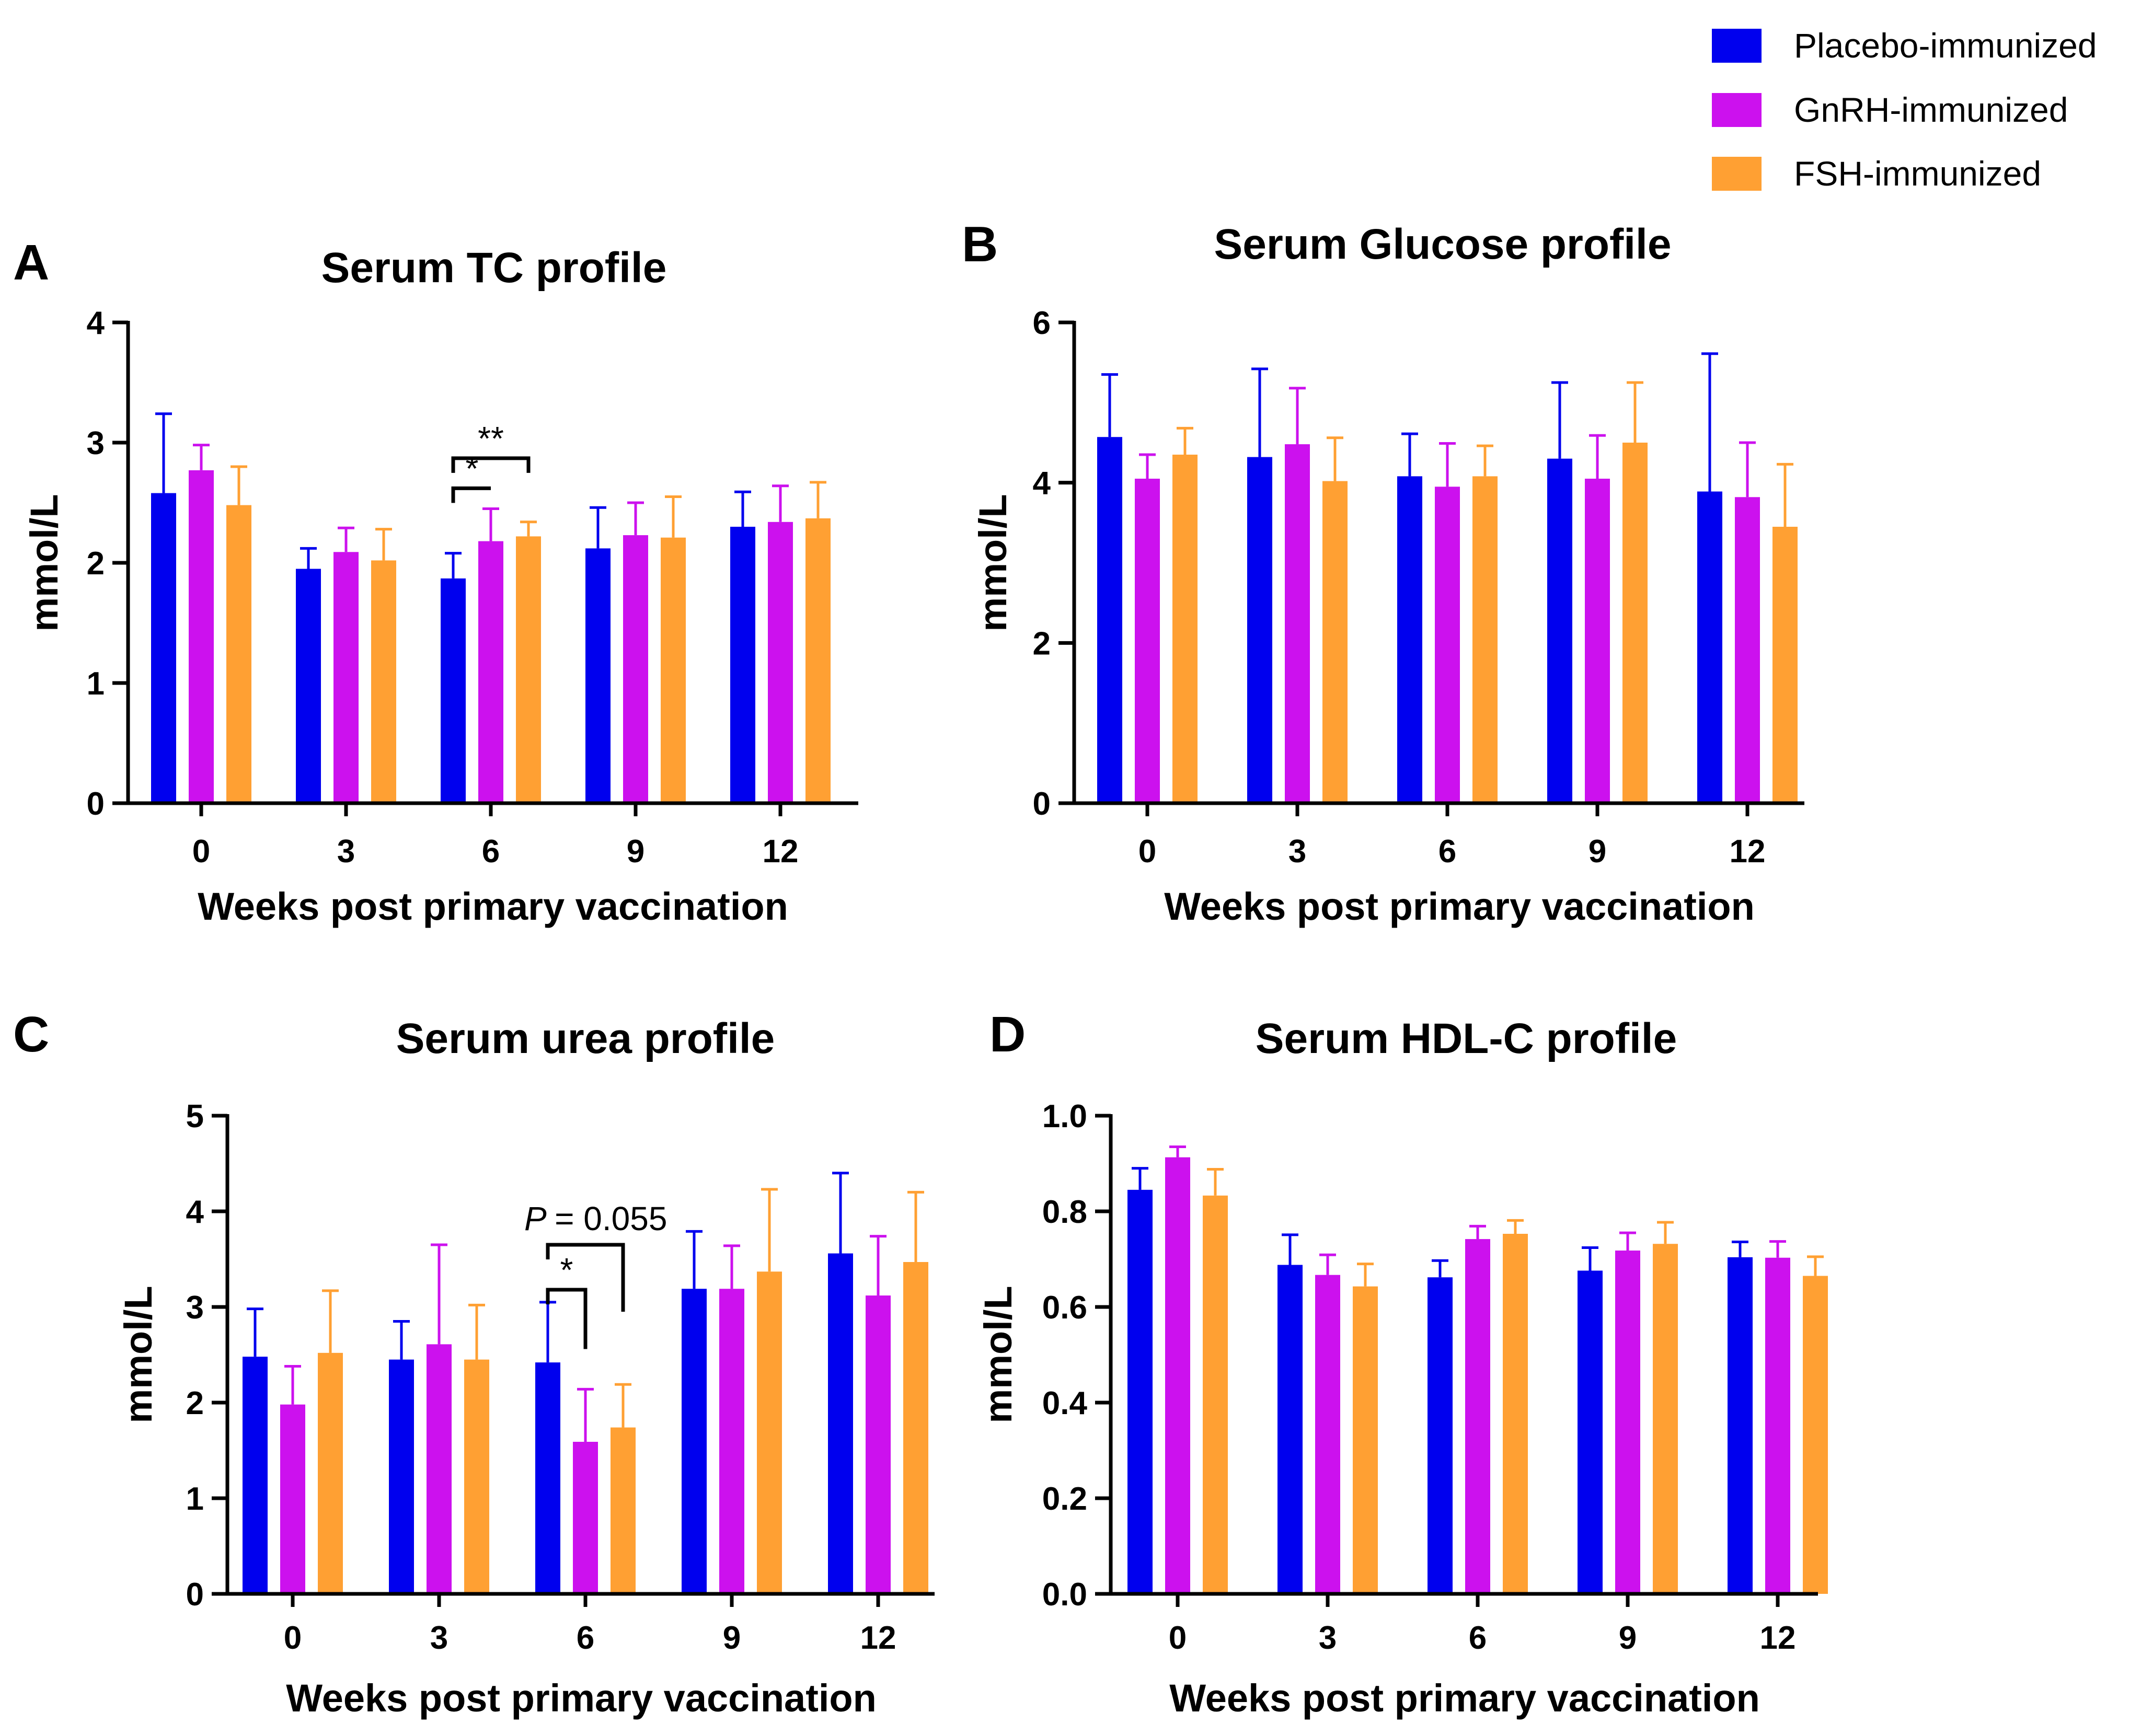 This screenshot has width=2141, height=1736. Describe the element at coordinates (1466, 1038) in the screenshot. I see `panel-title: Serum HDL-C profile` at that location.